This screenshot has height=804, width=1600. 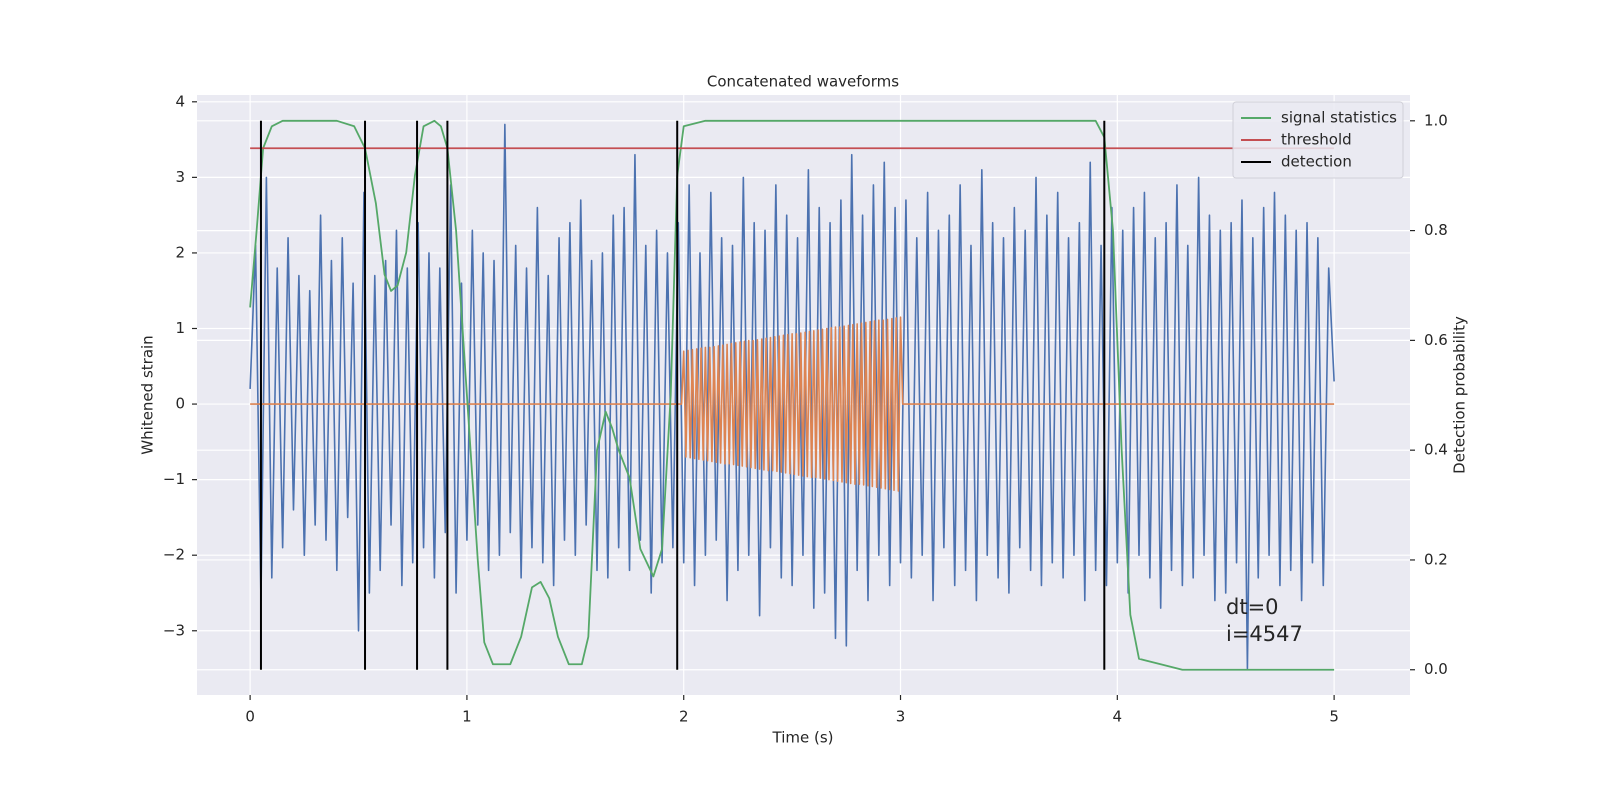 I want to click on x-tick-label: 0, so click(x=250, y=717).